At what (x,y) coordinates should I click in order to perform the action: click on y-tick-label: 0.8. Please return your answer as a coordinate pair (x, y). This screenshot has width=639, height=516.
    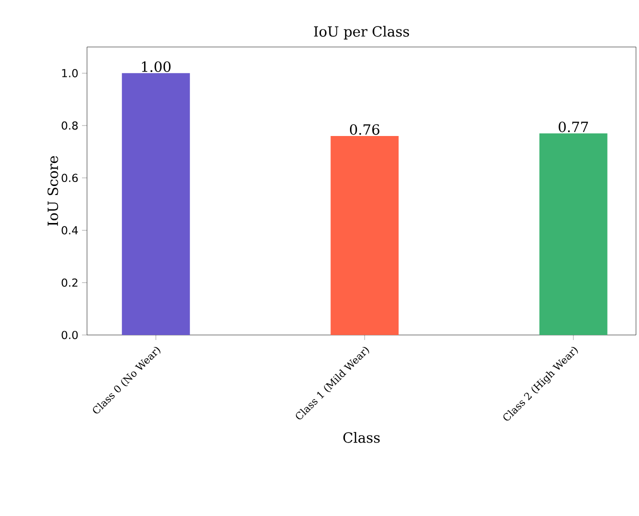
    Looking at the image, I should click on (70, 125).